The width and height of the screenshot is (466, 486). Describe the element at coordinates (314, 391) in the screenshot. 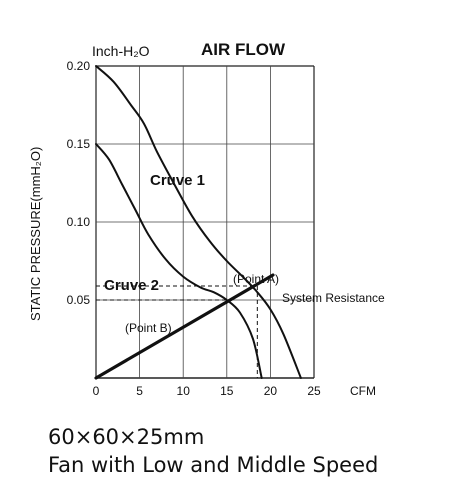

I see `x-tick-label: 25` at that location.